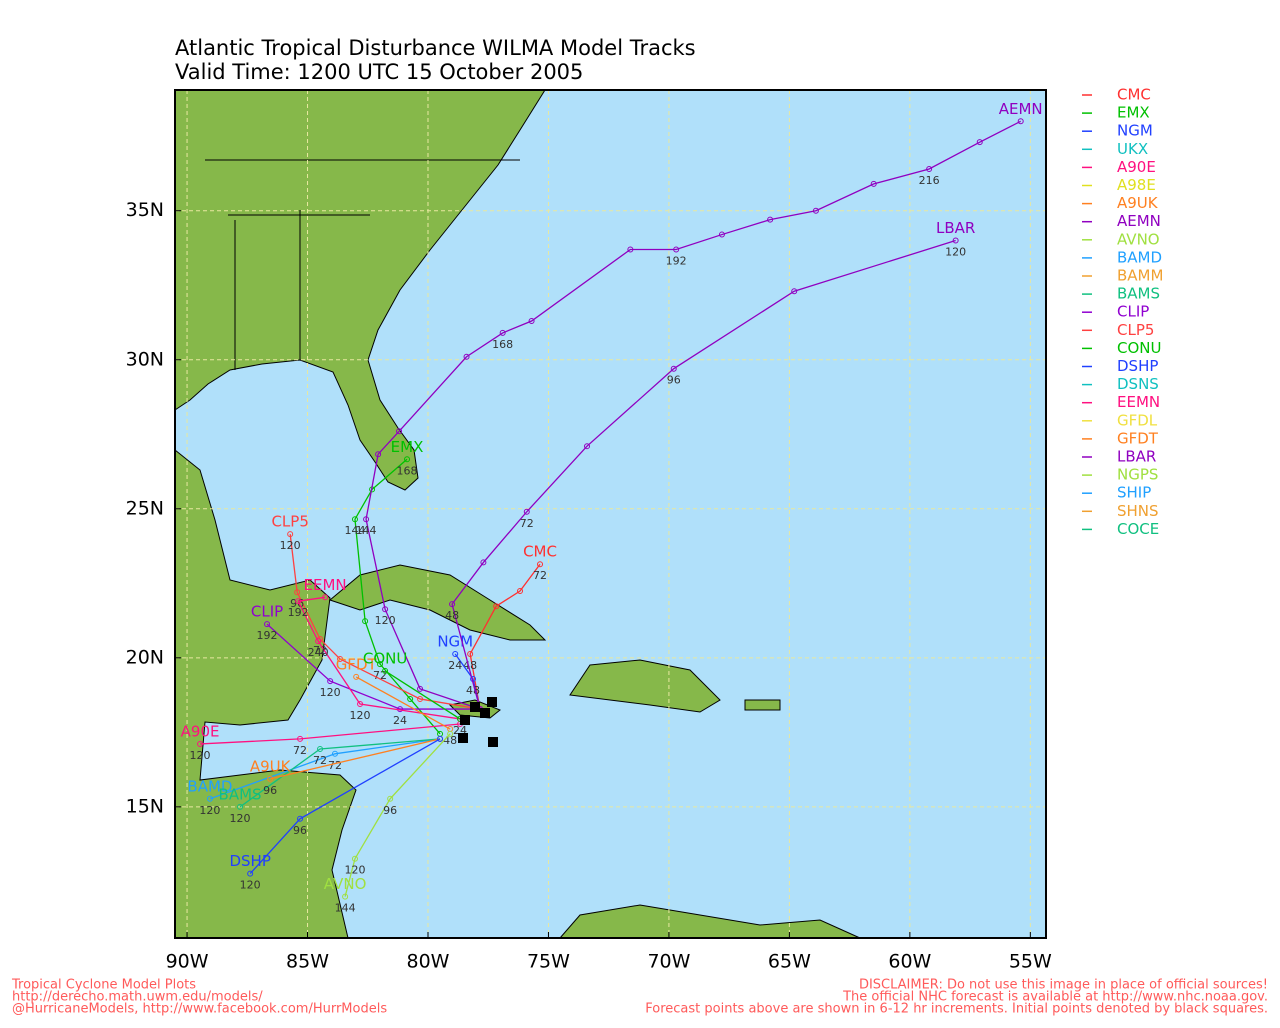 The height and width of the screenshot is (1028, 1280). Describe the element at coordinates (407, 470) in the screenshot. I see `forecast-hour: 168` at that location.